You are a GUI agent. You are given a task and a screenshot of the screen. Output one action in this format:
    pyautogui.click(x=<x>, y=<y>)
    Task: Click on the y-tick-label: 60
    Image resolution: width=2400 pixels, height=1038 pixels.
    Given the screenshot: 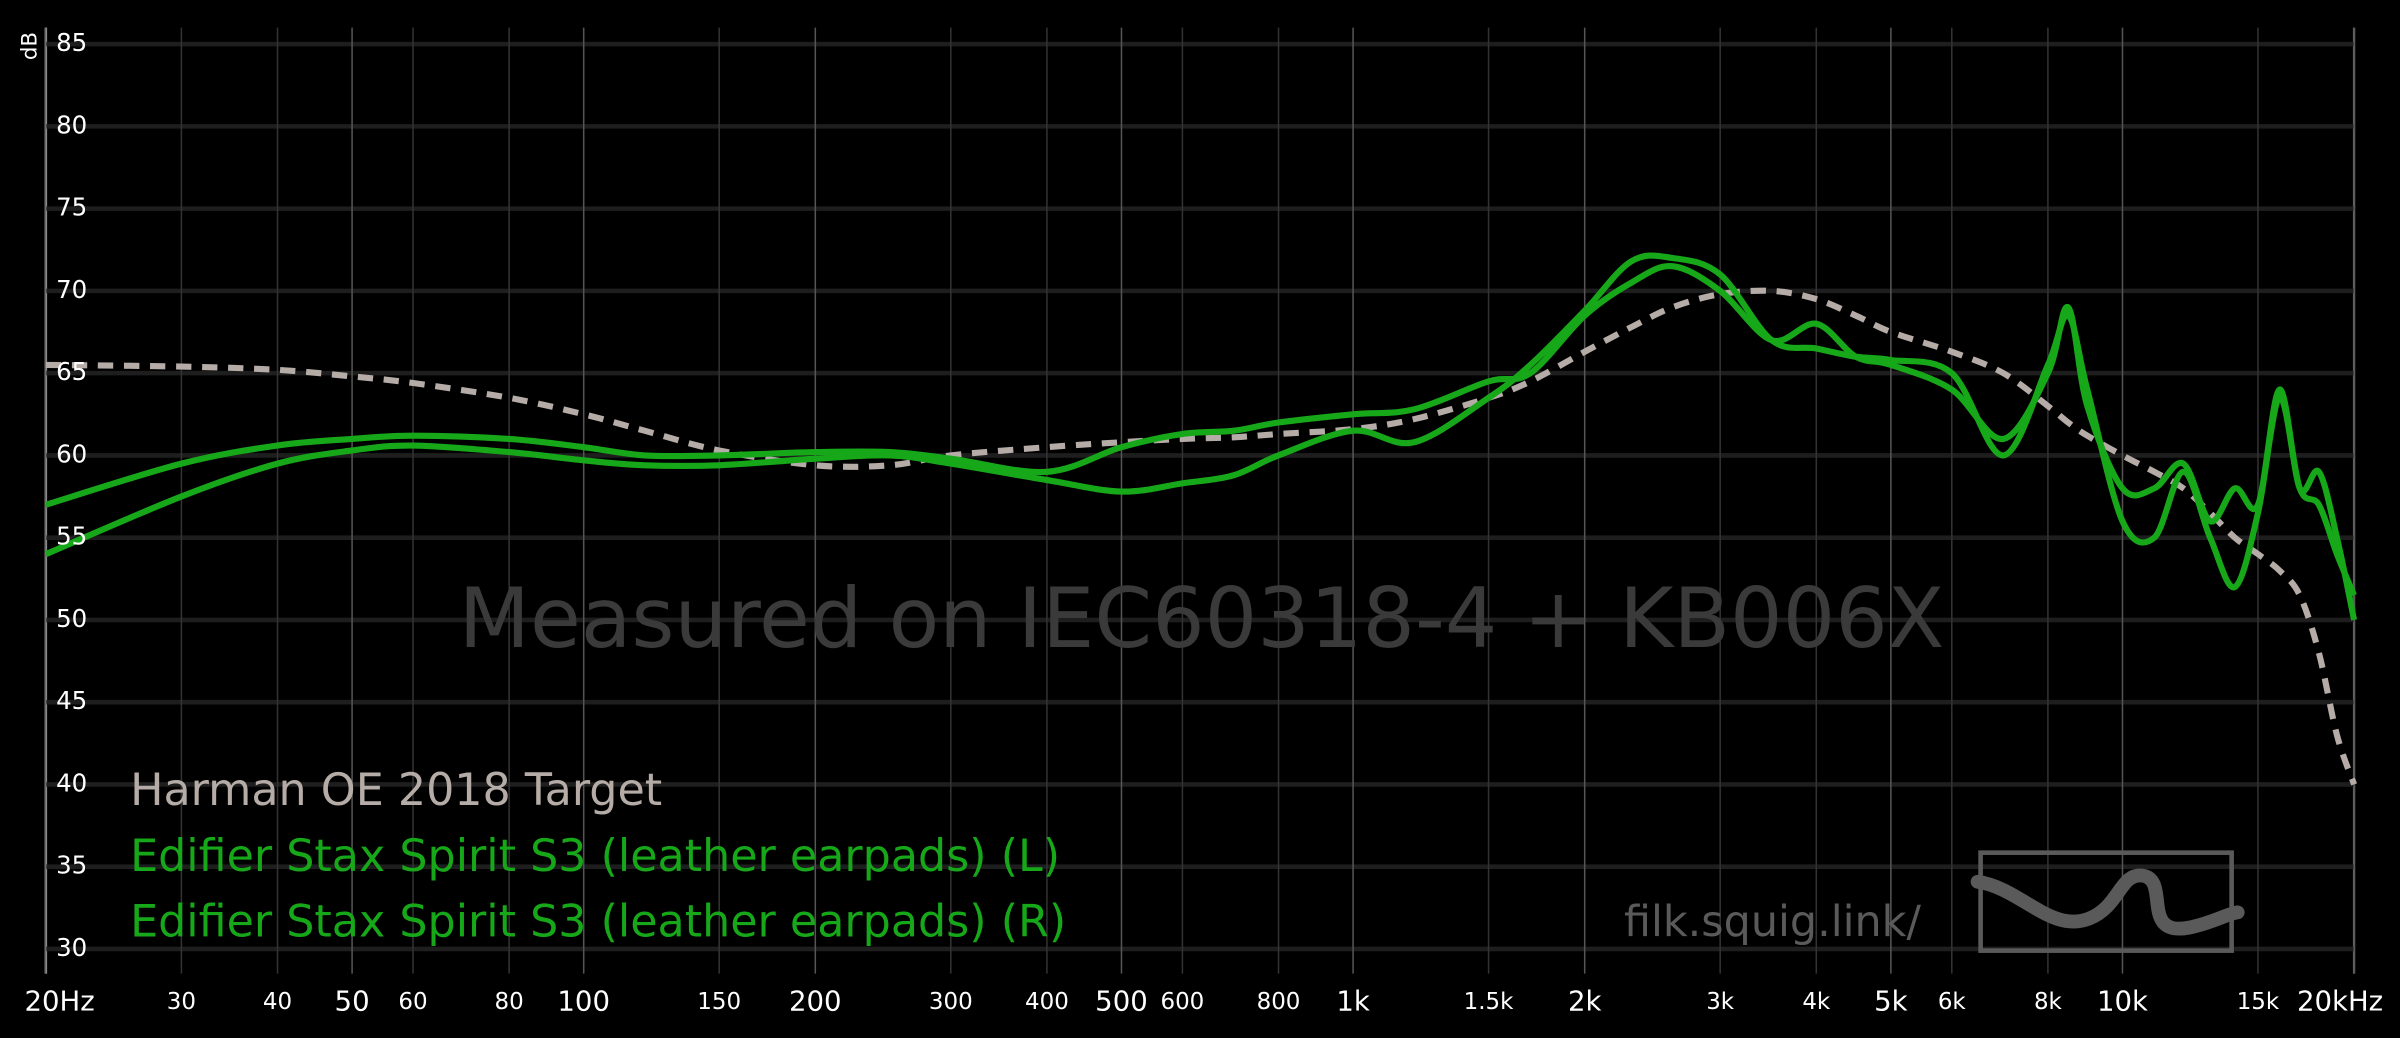 What is the action you would take?
    pyautogui.click(x=71, y=453)
    